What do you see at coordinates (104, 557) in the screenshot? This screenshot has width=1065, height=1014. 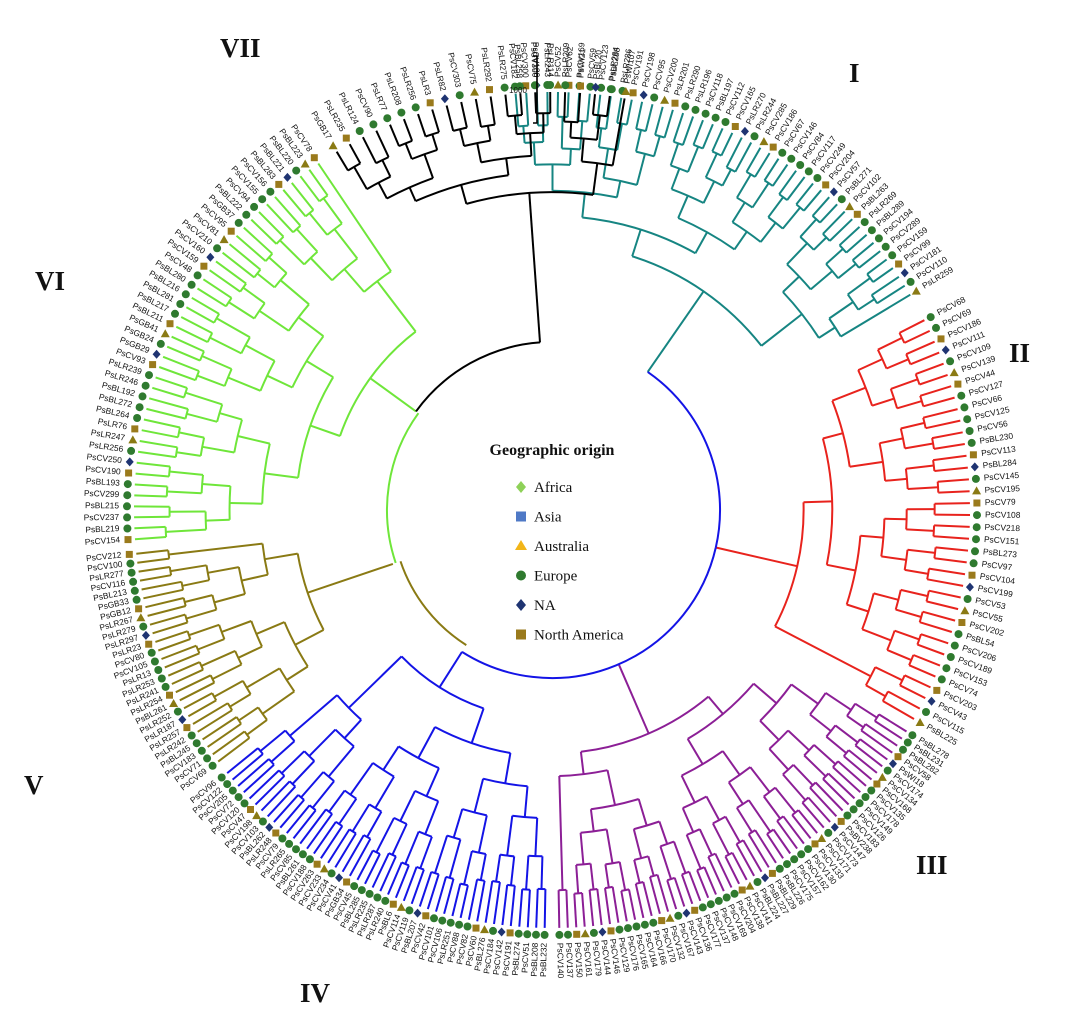 I see `leaf-label: PsCV212` at bounding box center [104, 557].